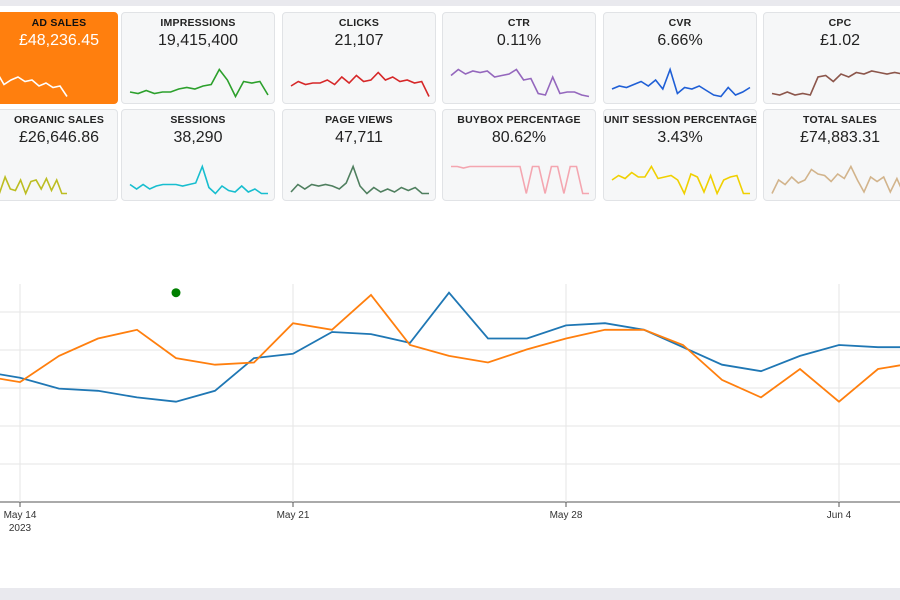 The height and width of the screenshot is (600, 900). What do you see at coordinates (519, 40) in the screenshot?
I see `metric-value: 0.11%` at bounding box center [519, 40].